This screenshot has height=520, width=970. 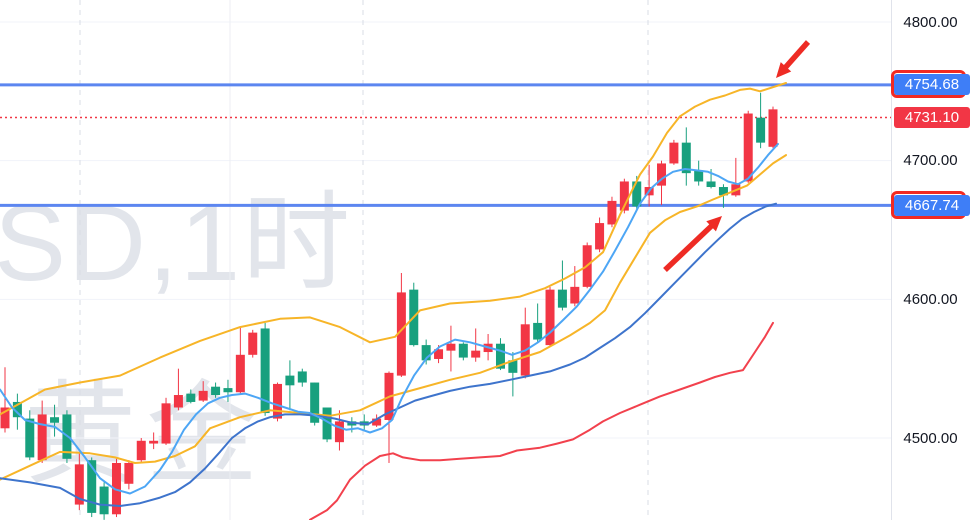 What do you see at coordinates (737, 156) in the screenshot?
I see `trend-arrows` at bounding box center [737, 156].